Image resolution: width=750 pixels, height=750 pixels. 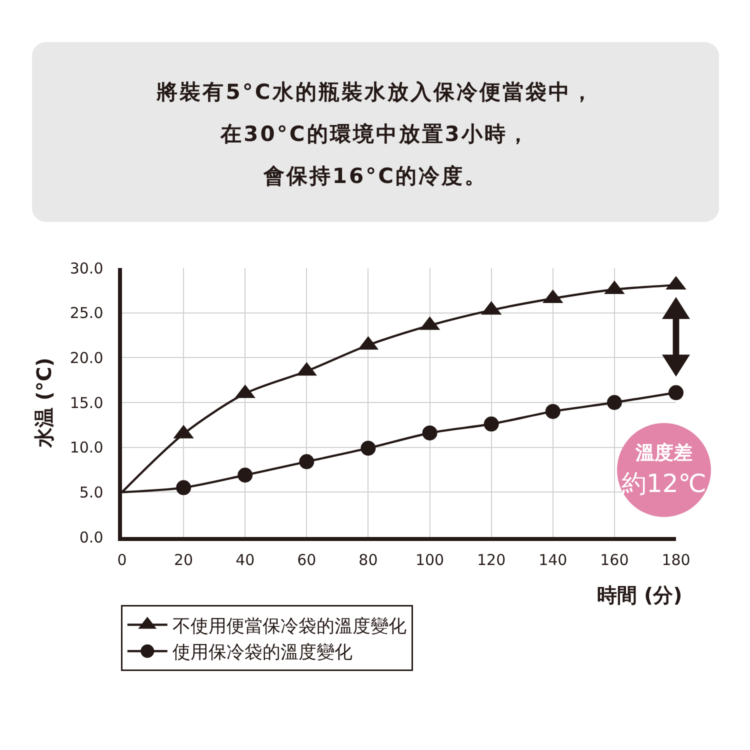 I want to click on x-axis-title: 時間 (分), so click(x=639, y=595).